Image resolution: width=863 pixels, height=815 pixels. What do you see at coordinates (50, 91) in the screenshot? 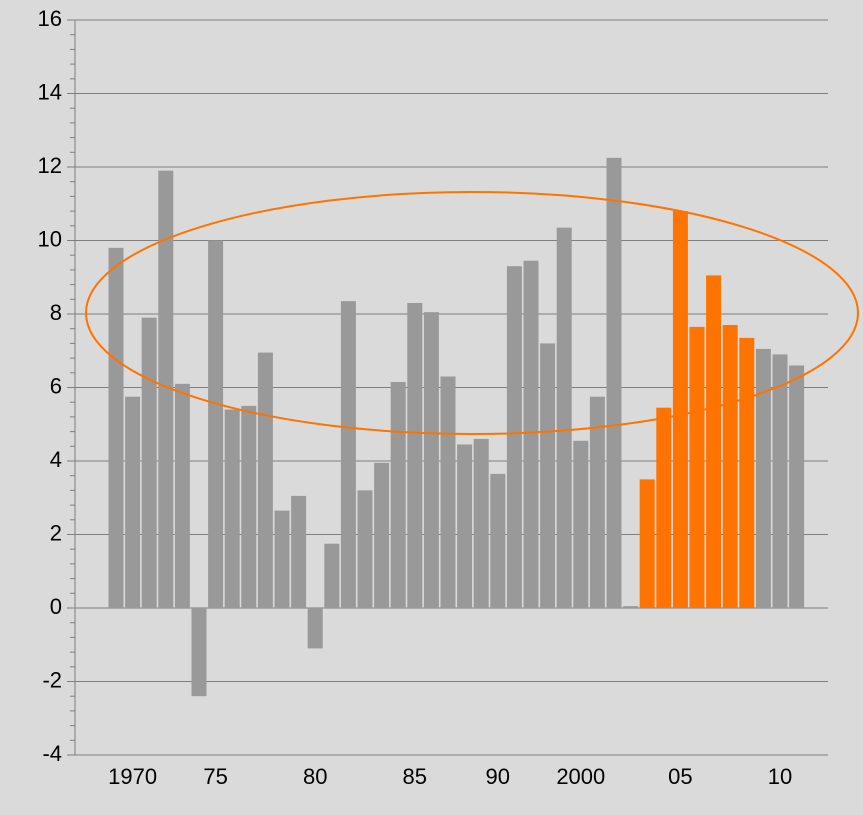
I see `y-tick-label: 14` at bounding box center [50, 91].